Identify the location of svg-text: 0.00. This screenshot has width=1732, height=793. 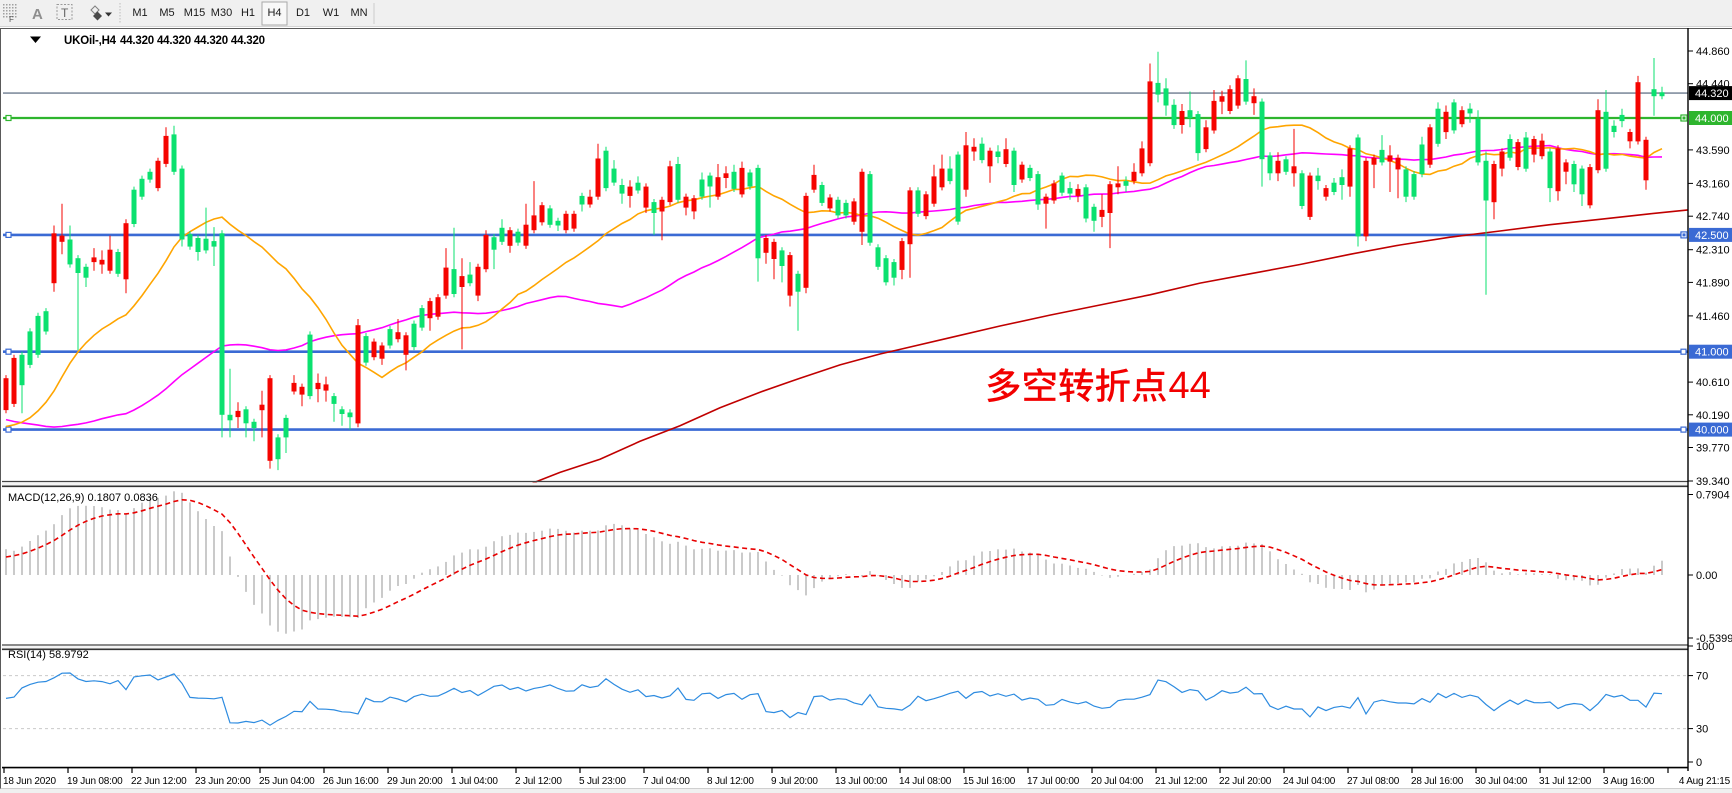
(1706, 576).